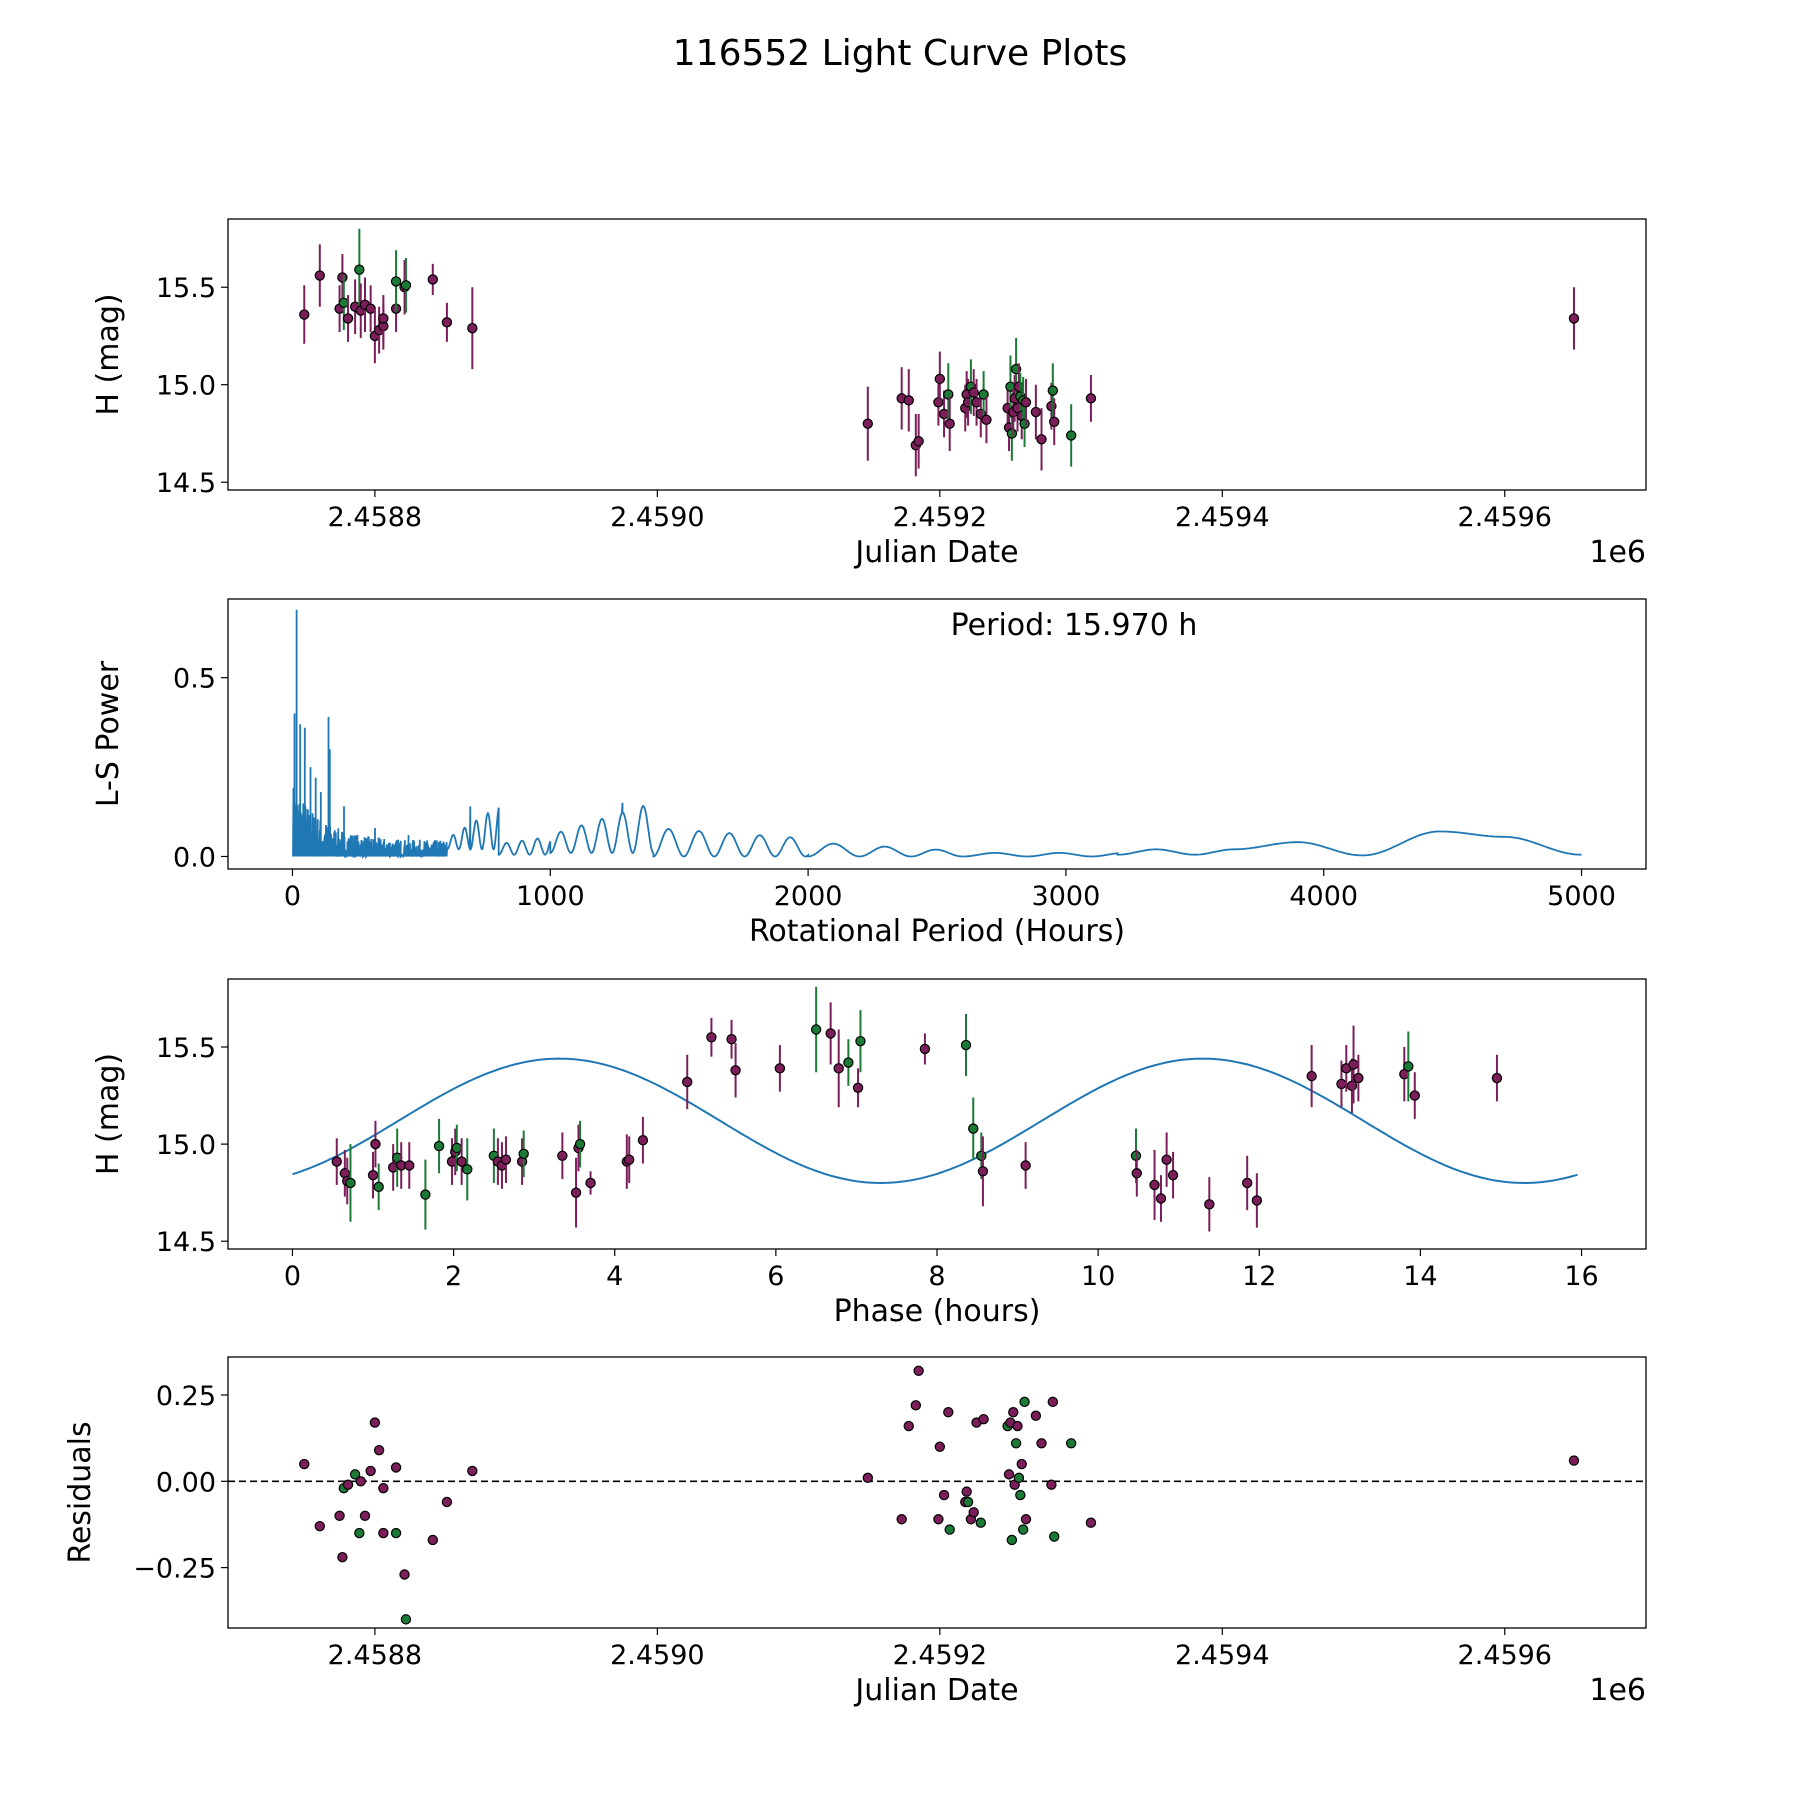 Image resolution: width=1800 pixels, height=1800 pixels. What do you see at coordinates (80, 1492) in the screenshot?
I see `residuals-ylabel: Residuals` at bounding box center [80, 1492].